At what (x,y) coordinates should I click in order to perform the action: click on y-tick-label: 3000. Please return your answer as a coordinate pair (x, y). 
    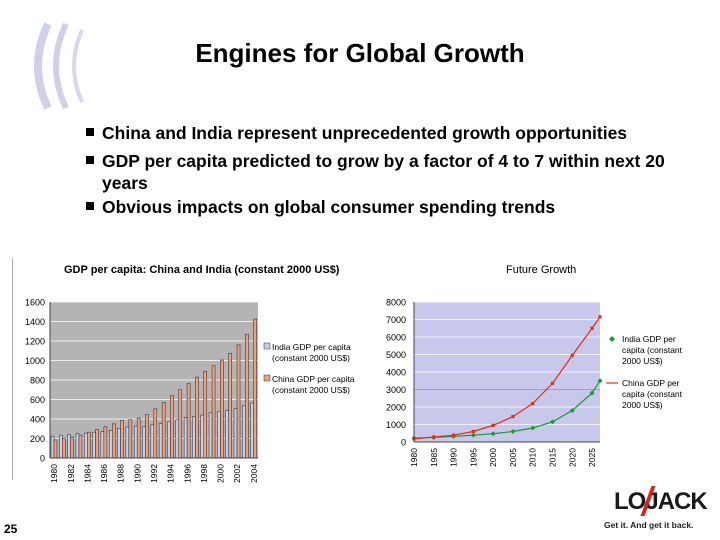
    Looking at the image, I should click on (396, 390).